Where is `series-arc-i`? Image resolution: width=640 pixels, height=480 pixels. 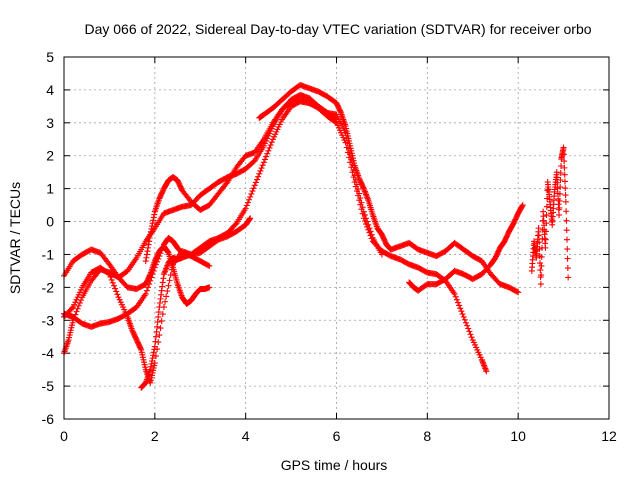 series-arc-i is located at coordinates (550, 216).